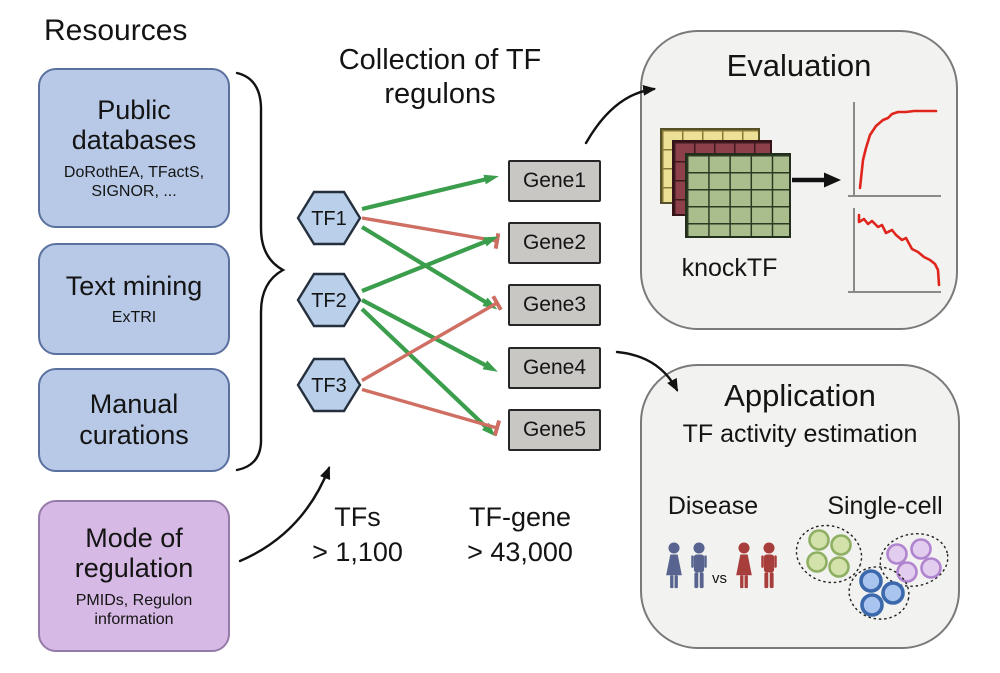 This screenshot has height=673, width=1000. I want to click on application-heading: Application, so click(800, 395).